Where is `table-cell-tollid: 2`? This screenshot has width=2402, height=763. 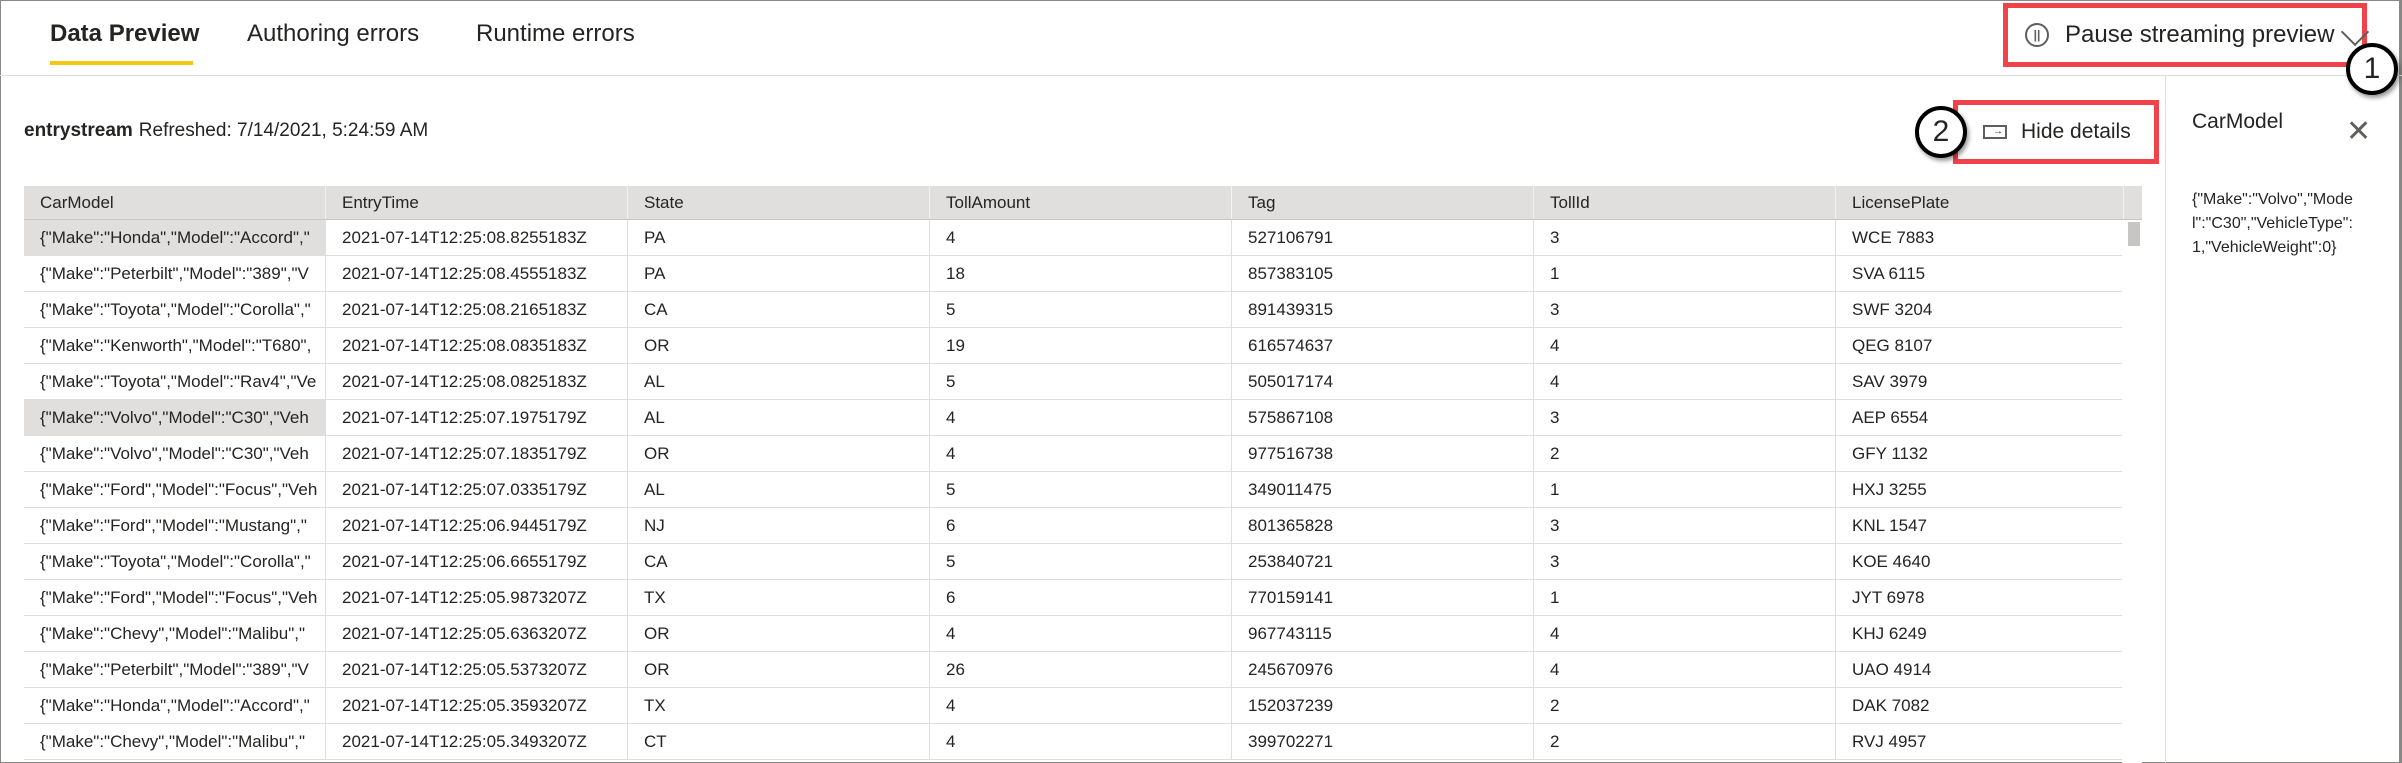 table-cell-tollid: 2 is located at coordinates (1685, 705).